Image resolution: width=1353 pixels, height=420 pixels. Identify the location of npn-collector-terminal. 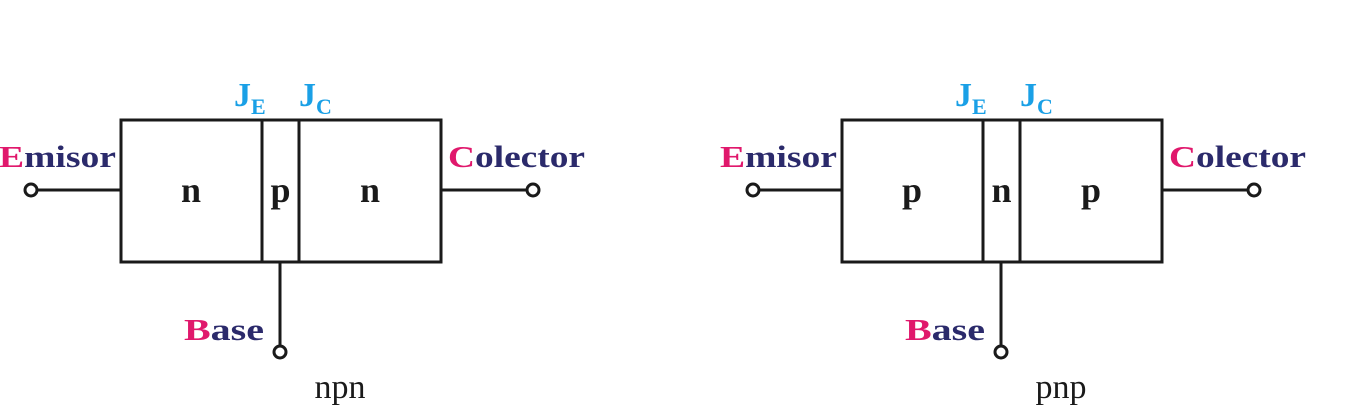
(533, 190).